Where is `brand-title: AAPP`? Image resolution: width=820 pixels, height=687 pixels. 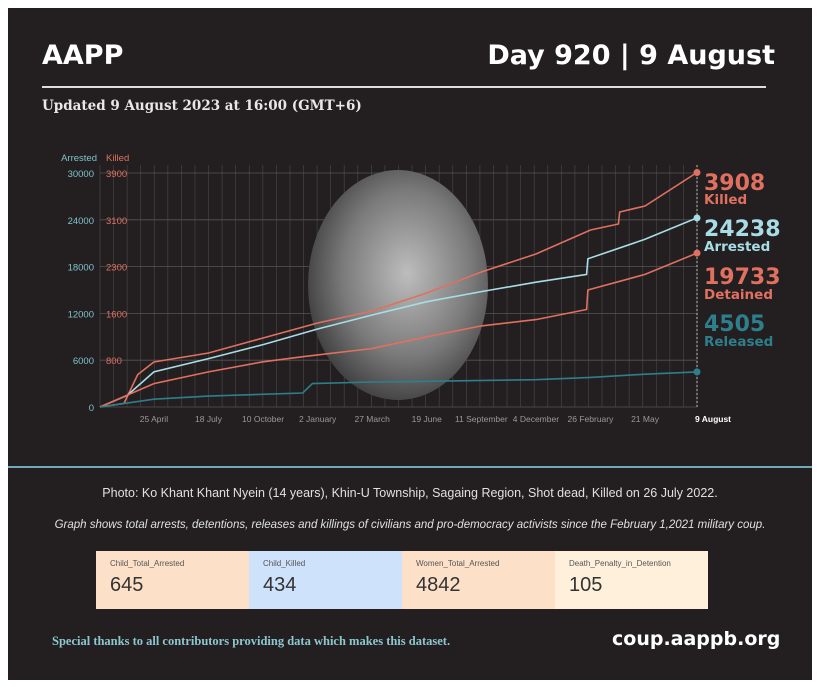
brand-title: AAPP is located at coordinates (83, 55).